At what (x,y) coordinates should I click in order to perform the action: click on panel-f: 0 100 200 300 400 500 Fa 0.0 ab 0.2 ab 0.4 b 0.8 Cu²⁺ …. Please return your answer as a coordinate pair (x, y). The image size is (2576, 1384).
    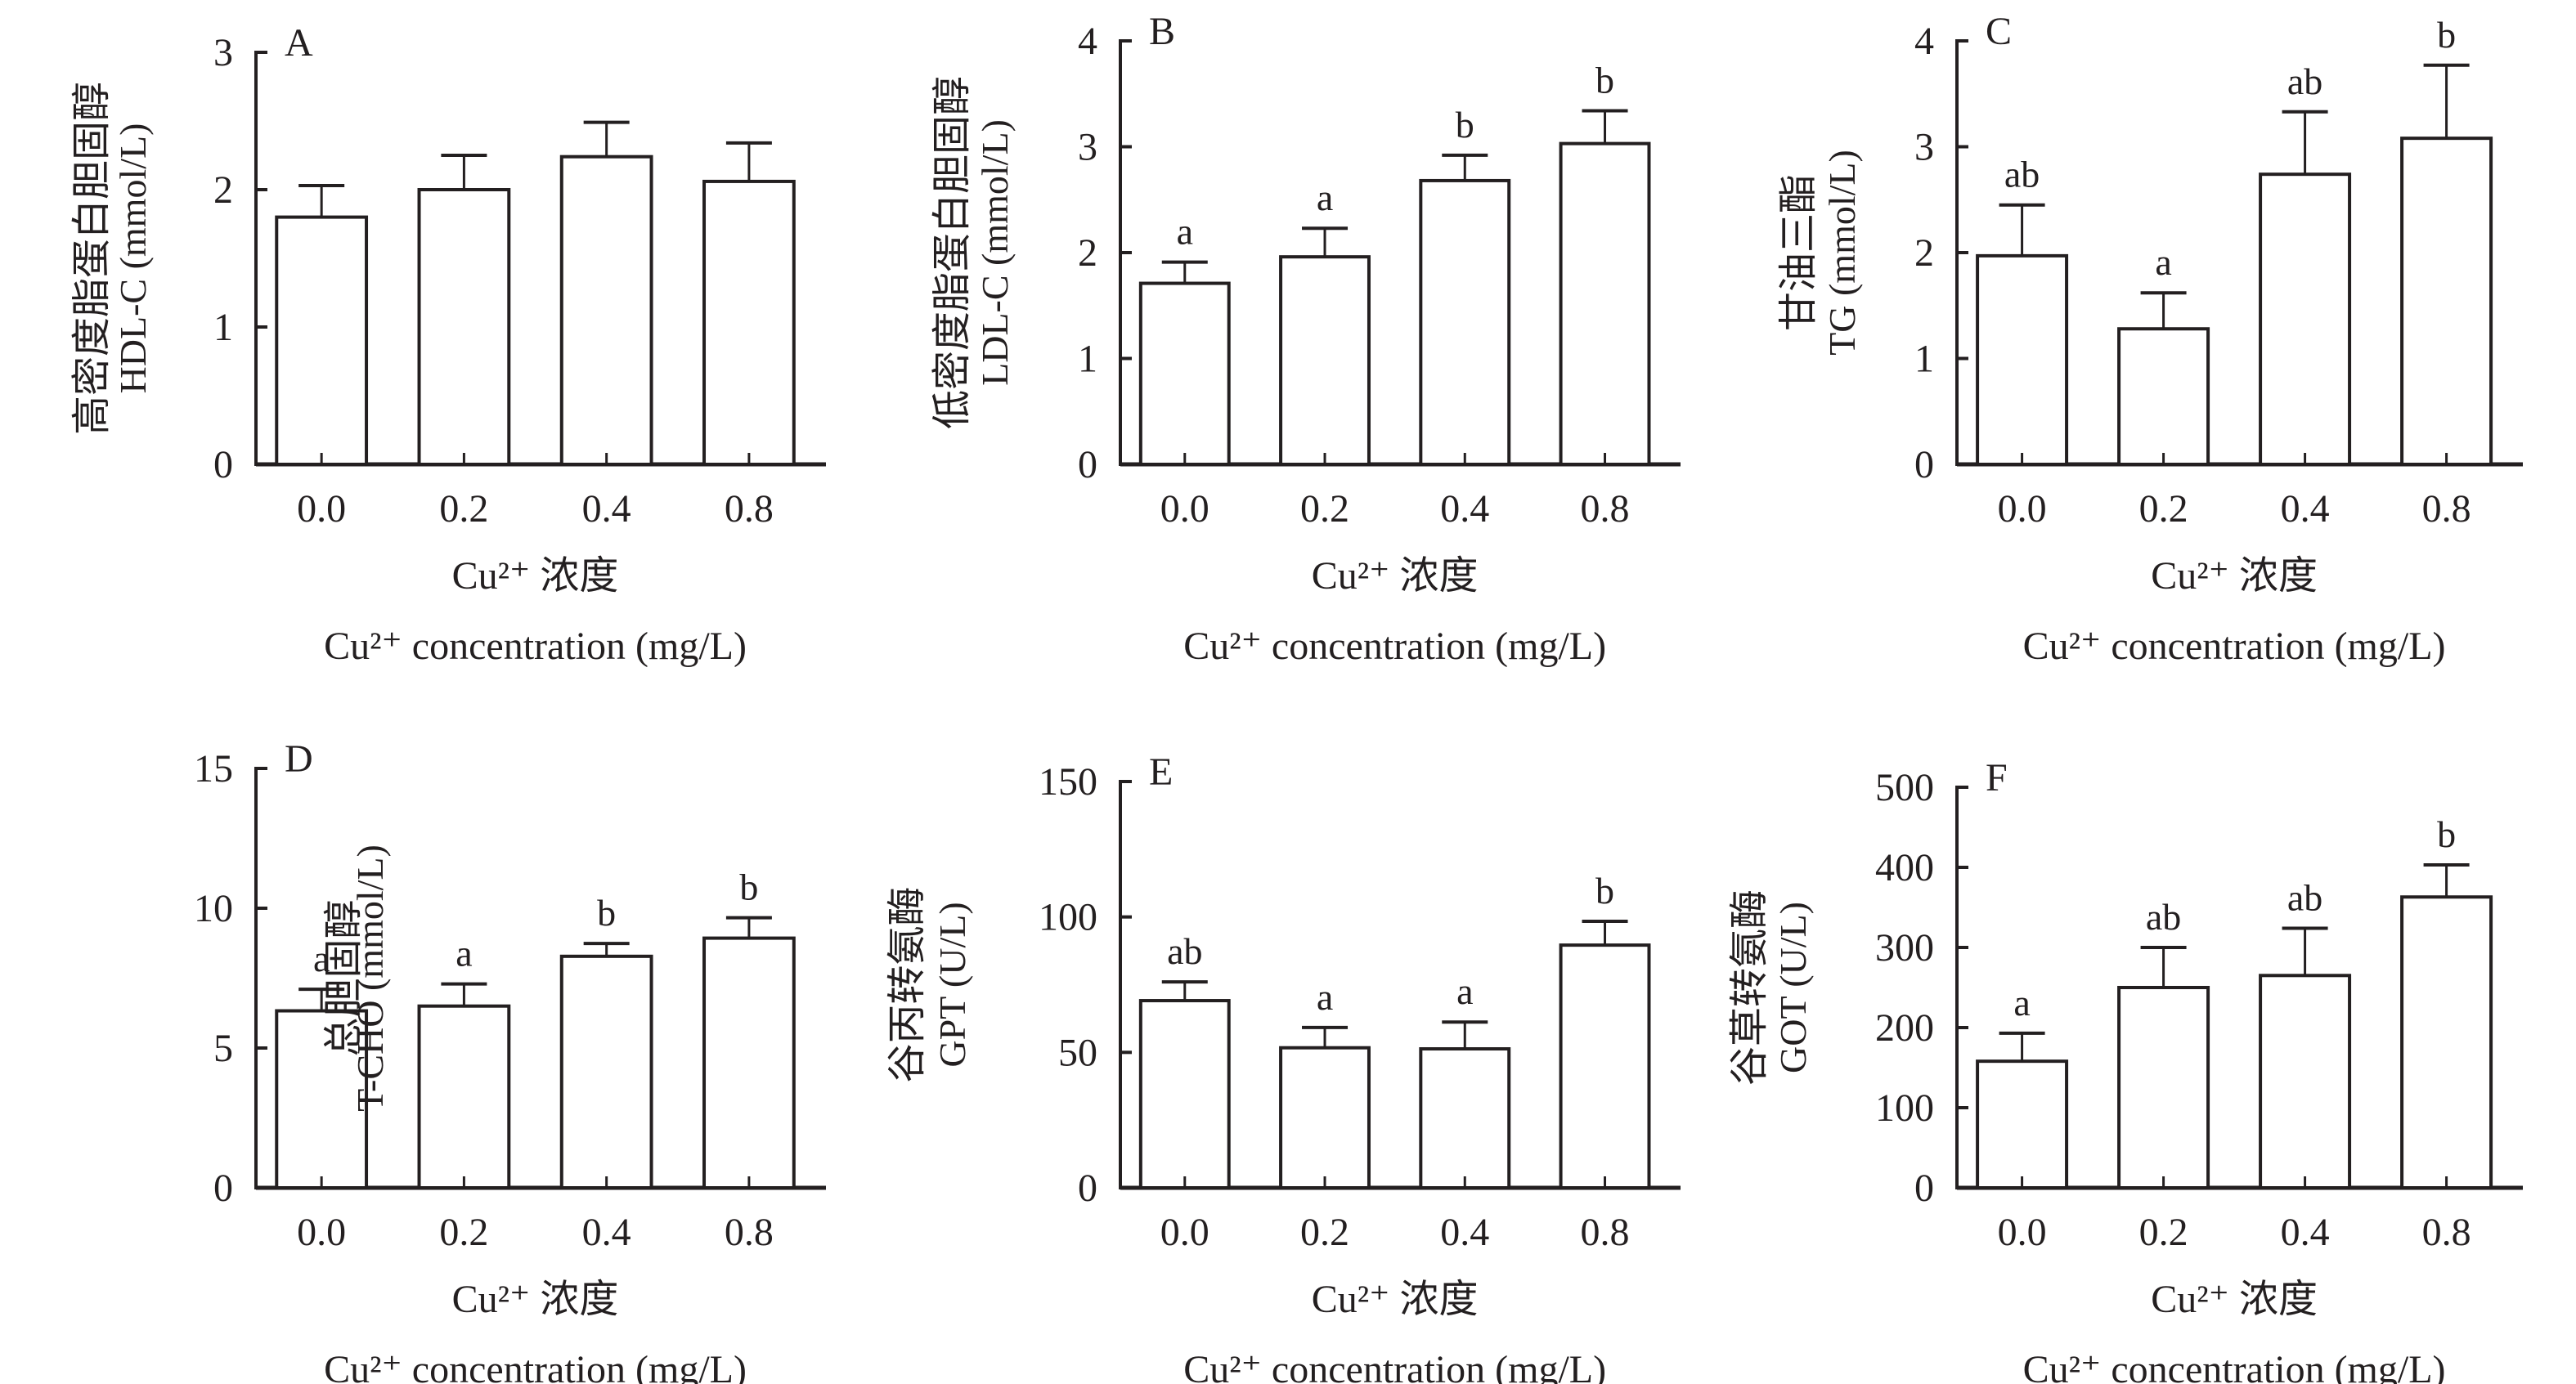
    Looking at the image, I should click on (2125, 1070).